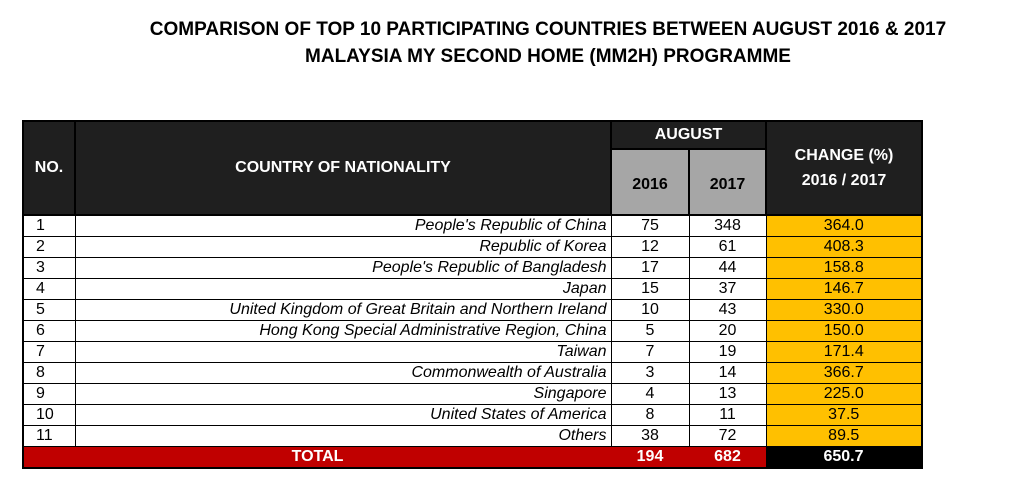 This screenshot has height=496, width=1009. Describe the element at coordinates (728, 310) in the screenshot. I see `count-2017: 43` at that location.